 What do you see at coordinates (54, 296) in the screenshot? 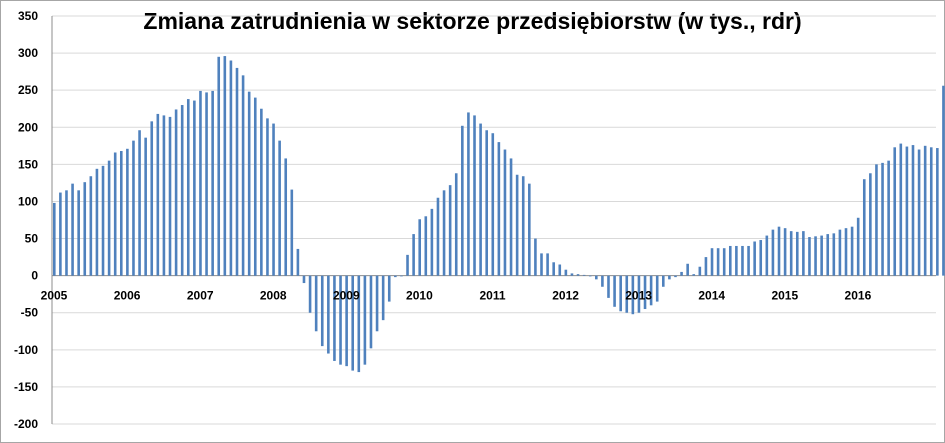
I see `x-tick-label: 2005` at bounding box center [54, 296].